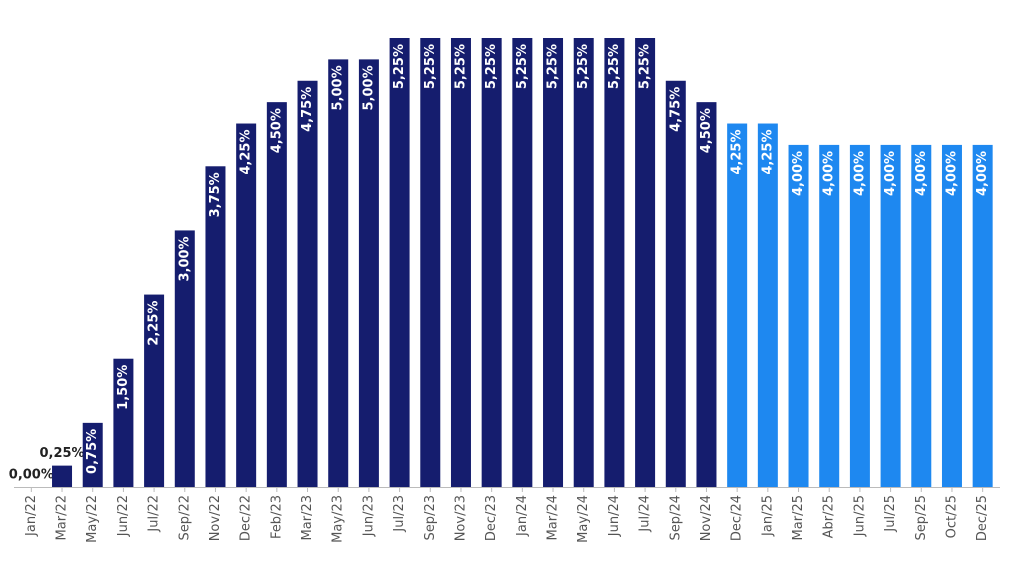 The height and width of the screenshot is (572, 1014). What do you see at coordinates (737, 518) in the screenshot?
I see `x-tick-label: Dec/24` at bounding box center [737, 518].